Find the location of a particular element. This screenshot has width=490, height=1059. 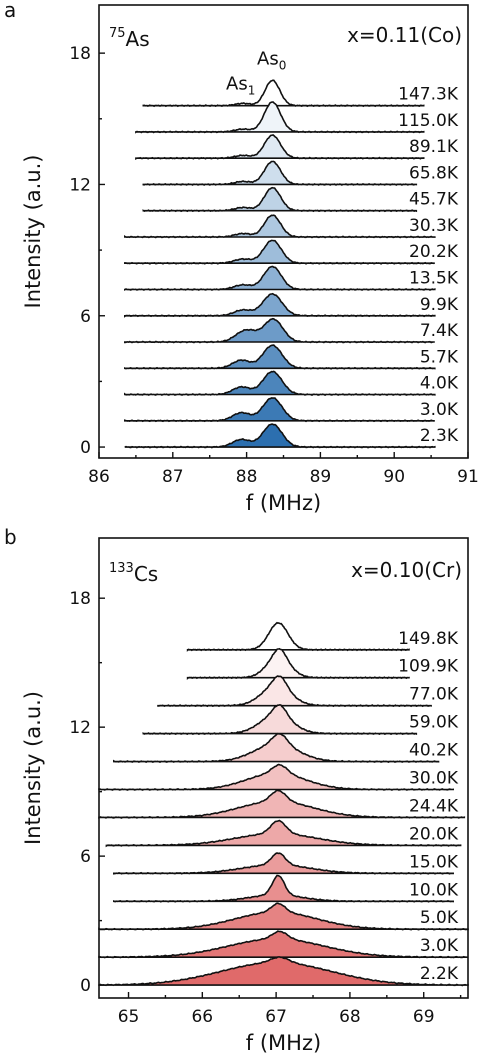

trace-30.3K is located at coordinates (280, 226).